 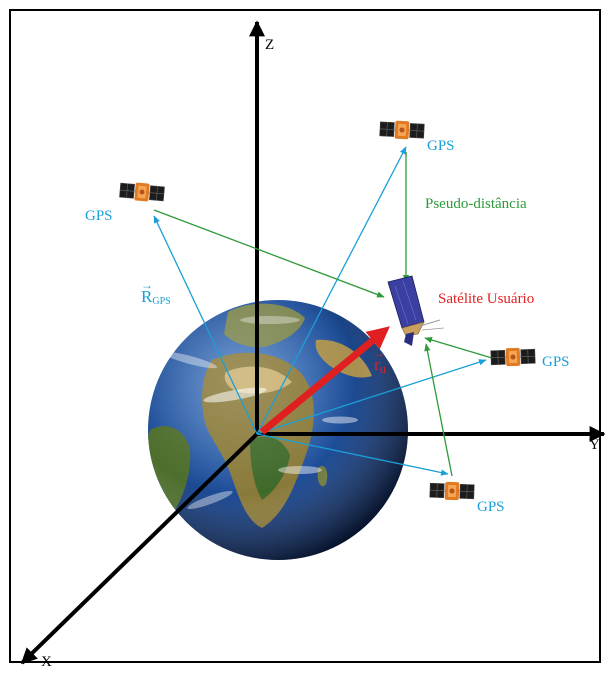 What do you see at coordinates (324, 380) in the screenshot?
I see `r-u-vector` at bounding box center [324, 380].